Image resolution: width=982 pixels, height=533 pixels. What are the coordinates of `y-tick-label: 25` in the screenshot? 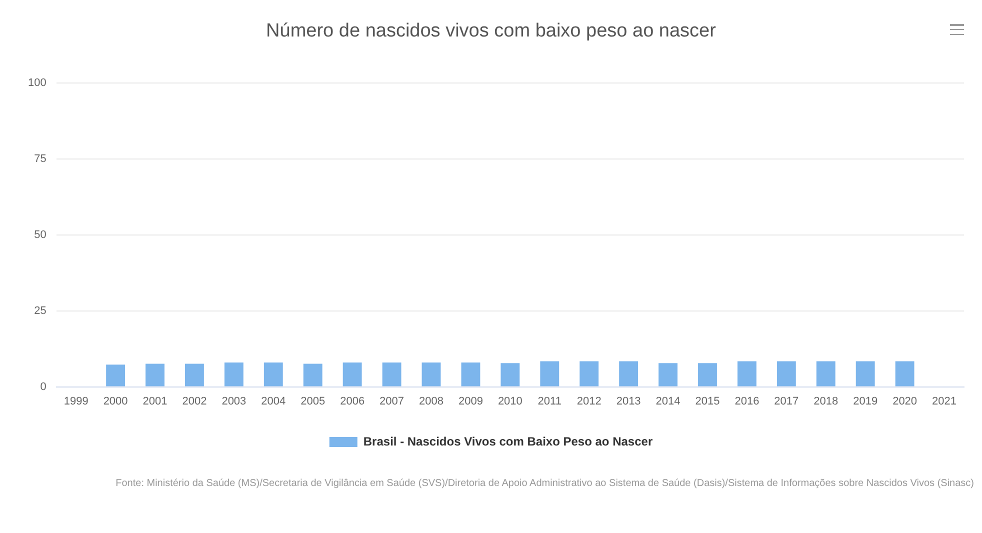 It's located at (40, 310).